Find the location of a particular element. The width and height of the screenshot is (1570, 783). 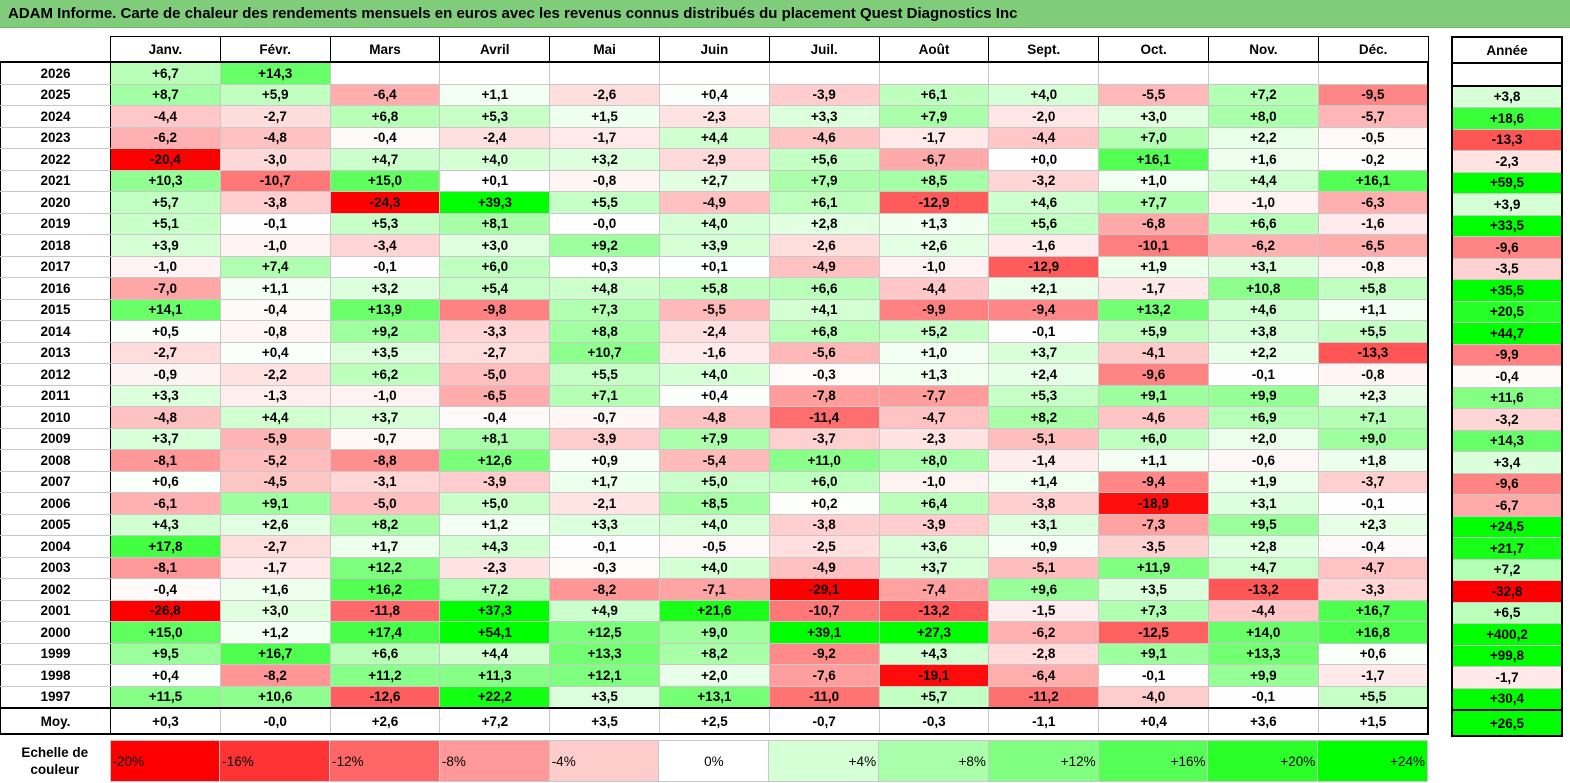

heatmap-cell: +0,9 is located at coordinates (604, 460).